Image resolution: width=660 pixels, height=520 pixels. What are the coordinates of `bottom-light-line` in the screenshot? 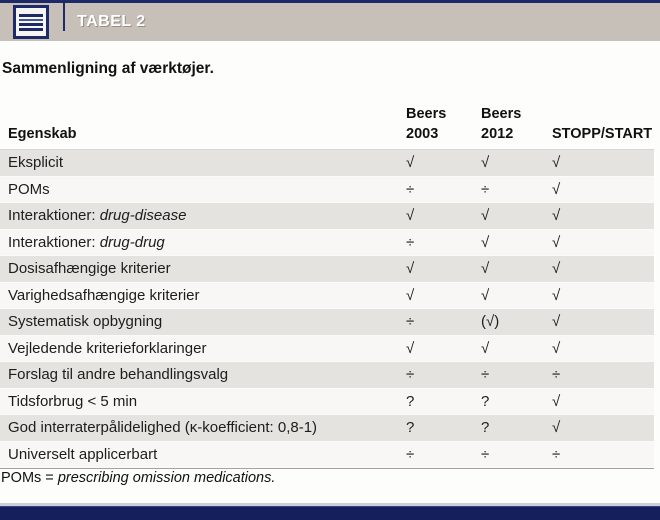 It's located at (330, 504).